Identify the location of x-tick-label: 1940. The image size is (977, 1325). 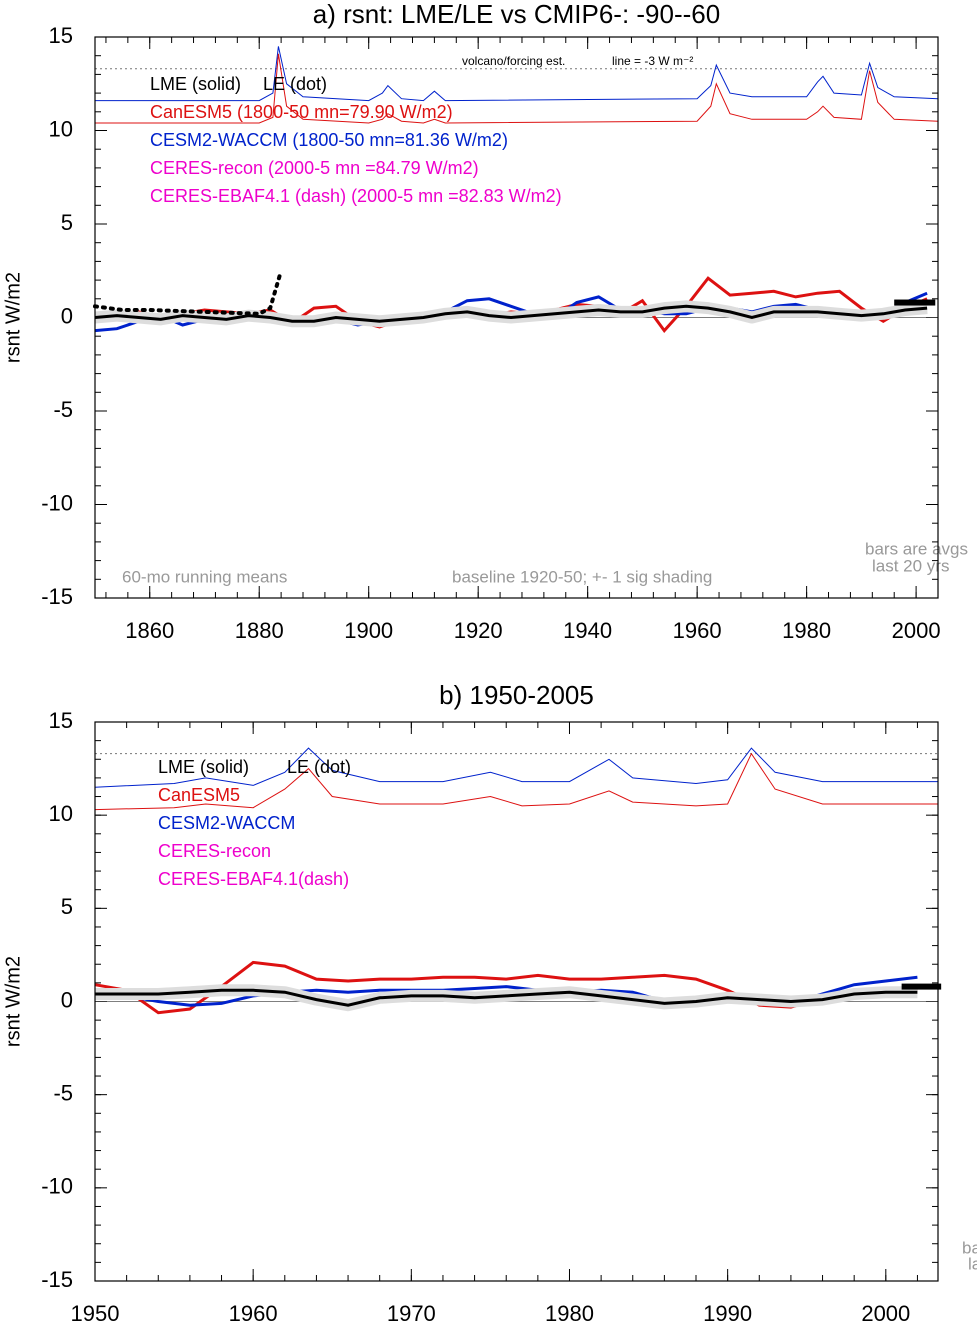
(587, 630).